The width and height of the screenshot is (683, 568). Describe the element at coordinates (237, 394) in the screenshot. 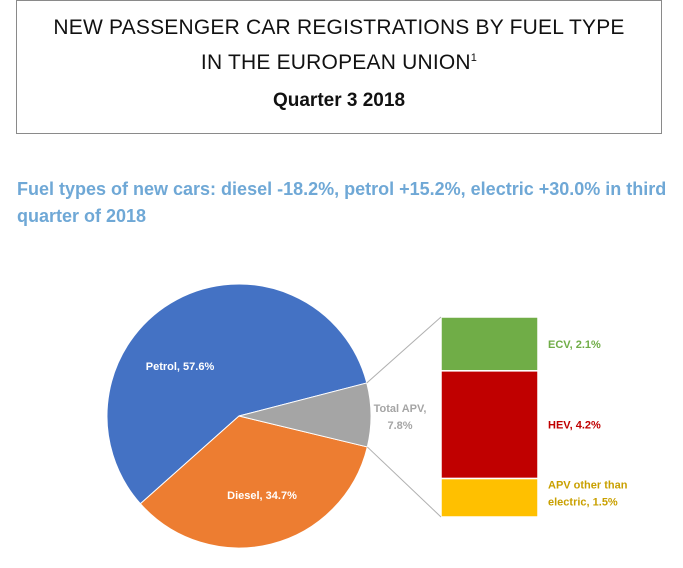

I see `pie-slice-petrol` at that location.